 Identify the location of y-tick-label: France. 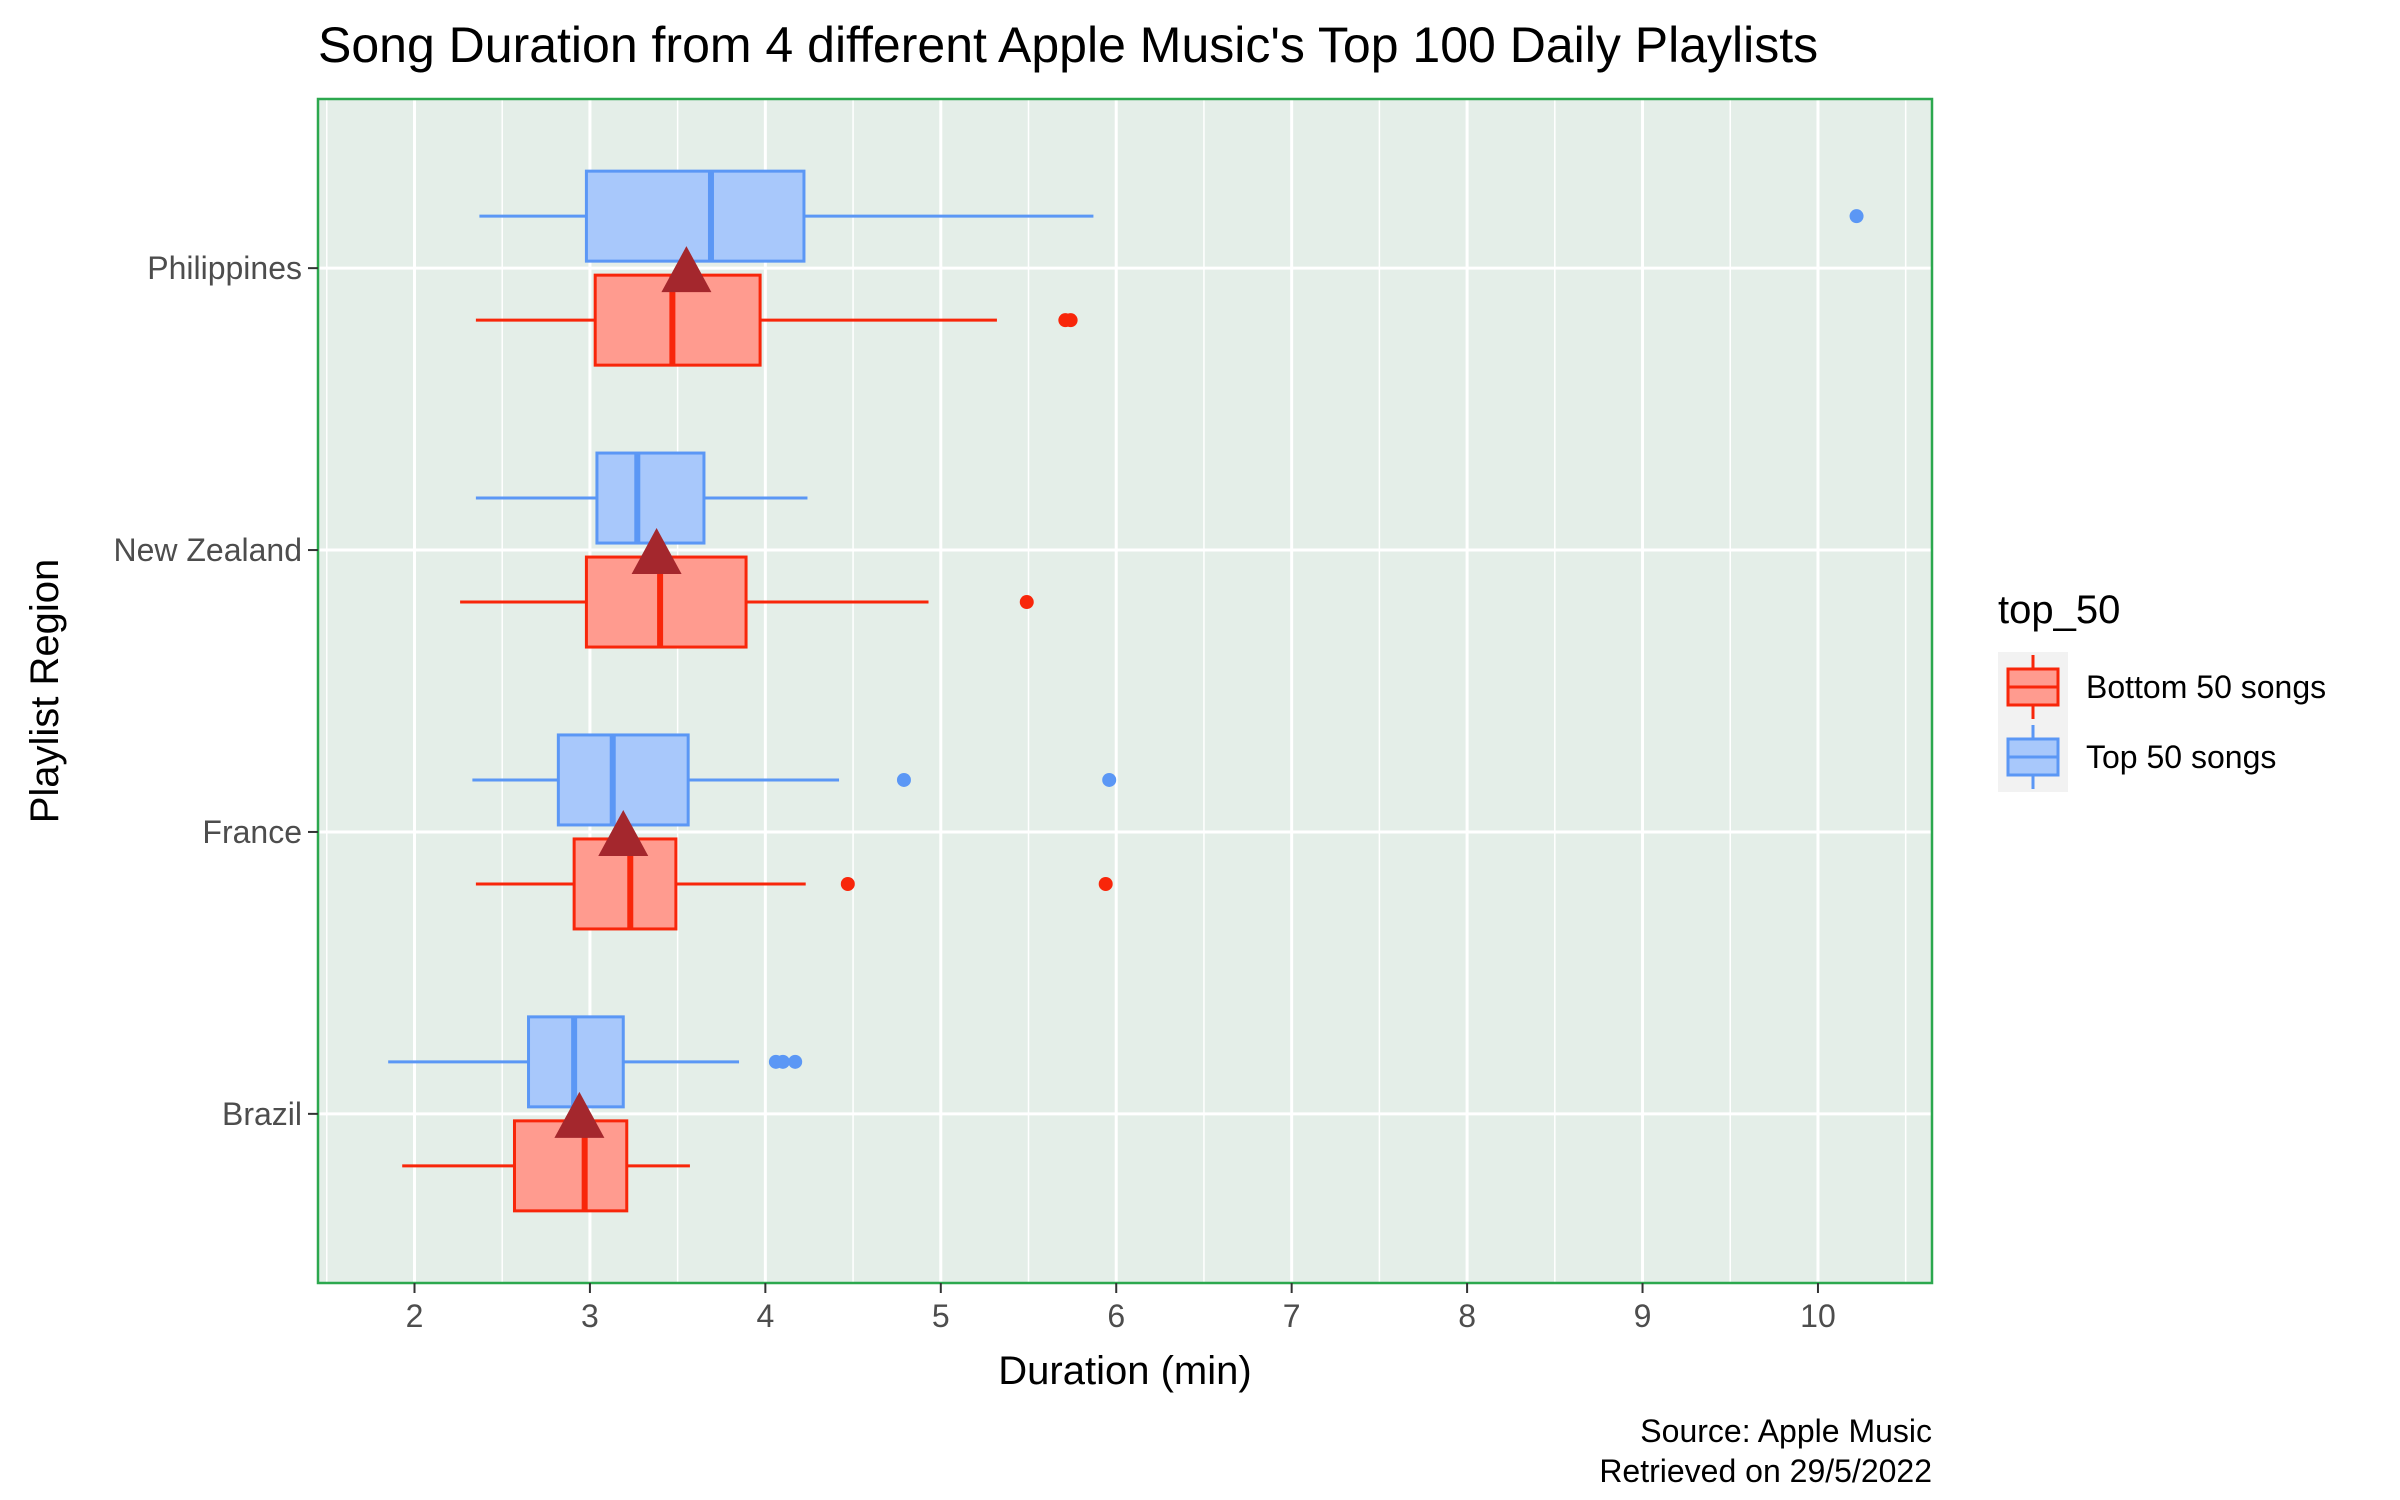
(252, 832).